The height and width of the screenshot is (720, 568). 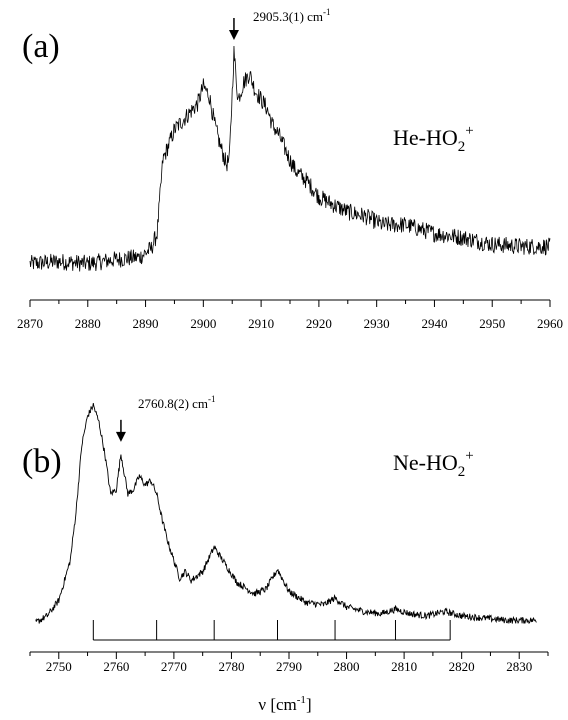 What do you see at coordinates (30, 323) in the screenshot?
I see `x-tick-label: 2870` at bounding box center [30, 323].